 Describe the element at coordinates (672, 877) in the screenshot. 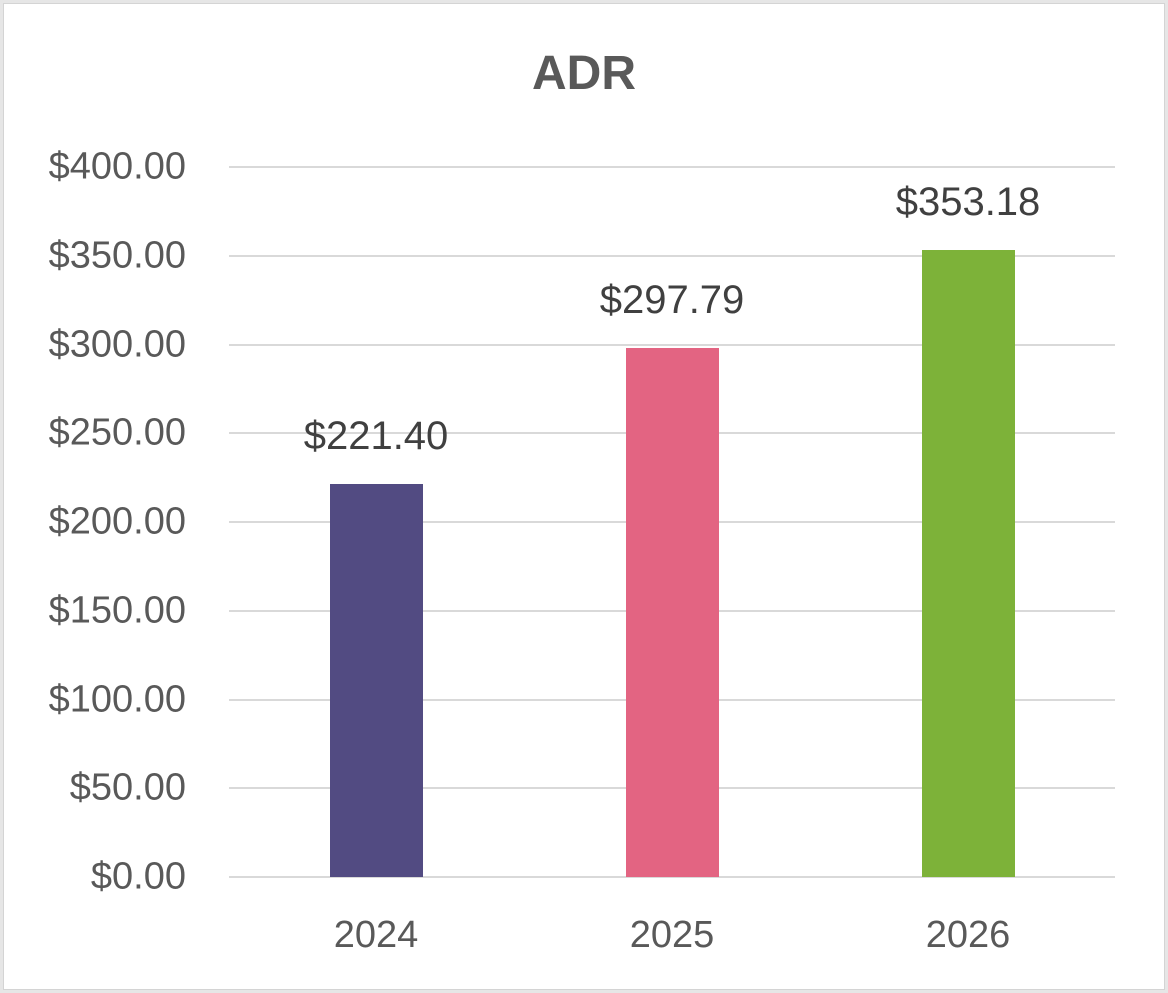

I see `x-axis-line` at that location.